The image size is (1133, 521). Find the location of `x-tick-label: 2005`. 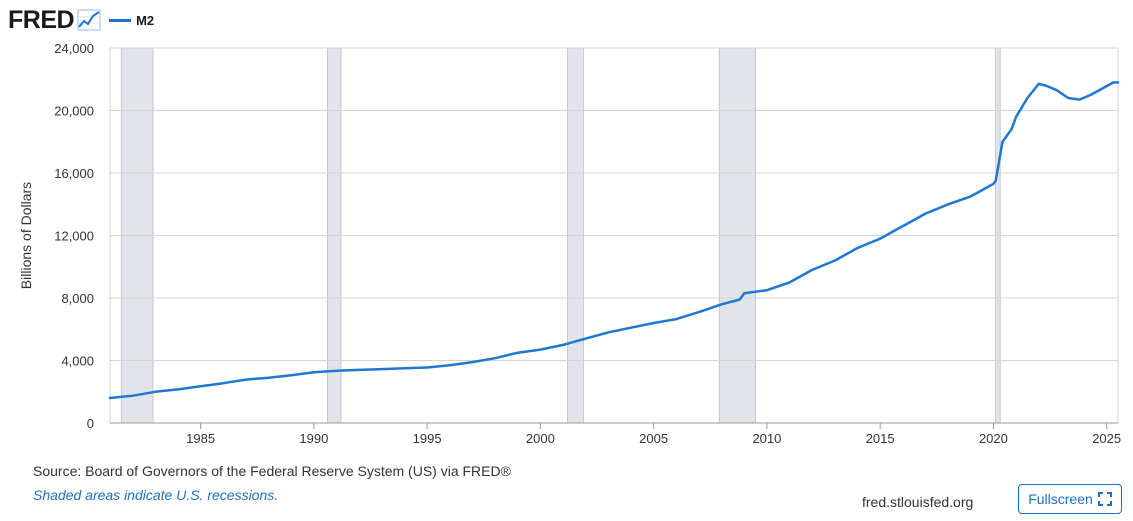

x-tick-label: 2005 is located at coordinates (653, 438).